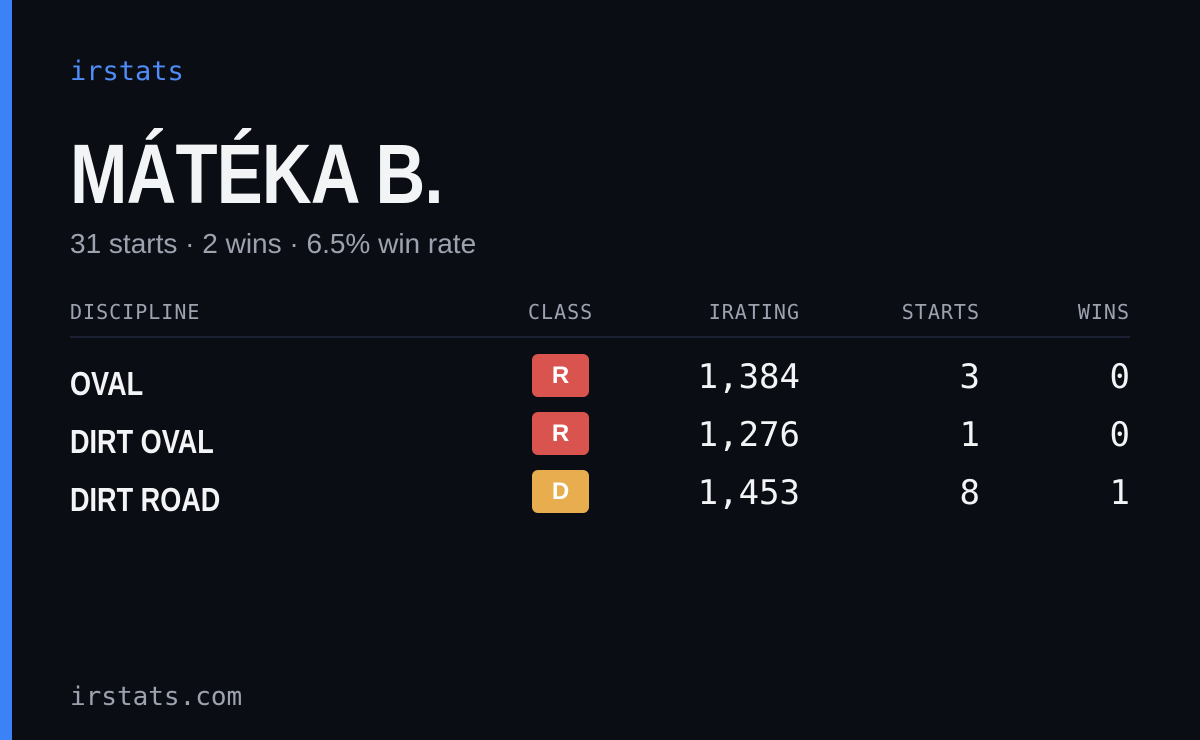  I want to click on discipline: DIRT ROAD, so click(145, 499).